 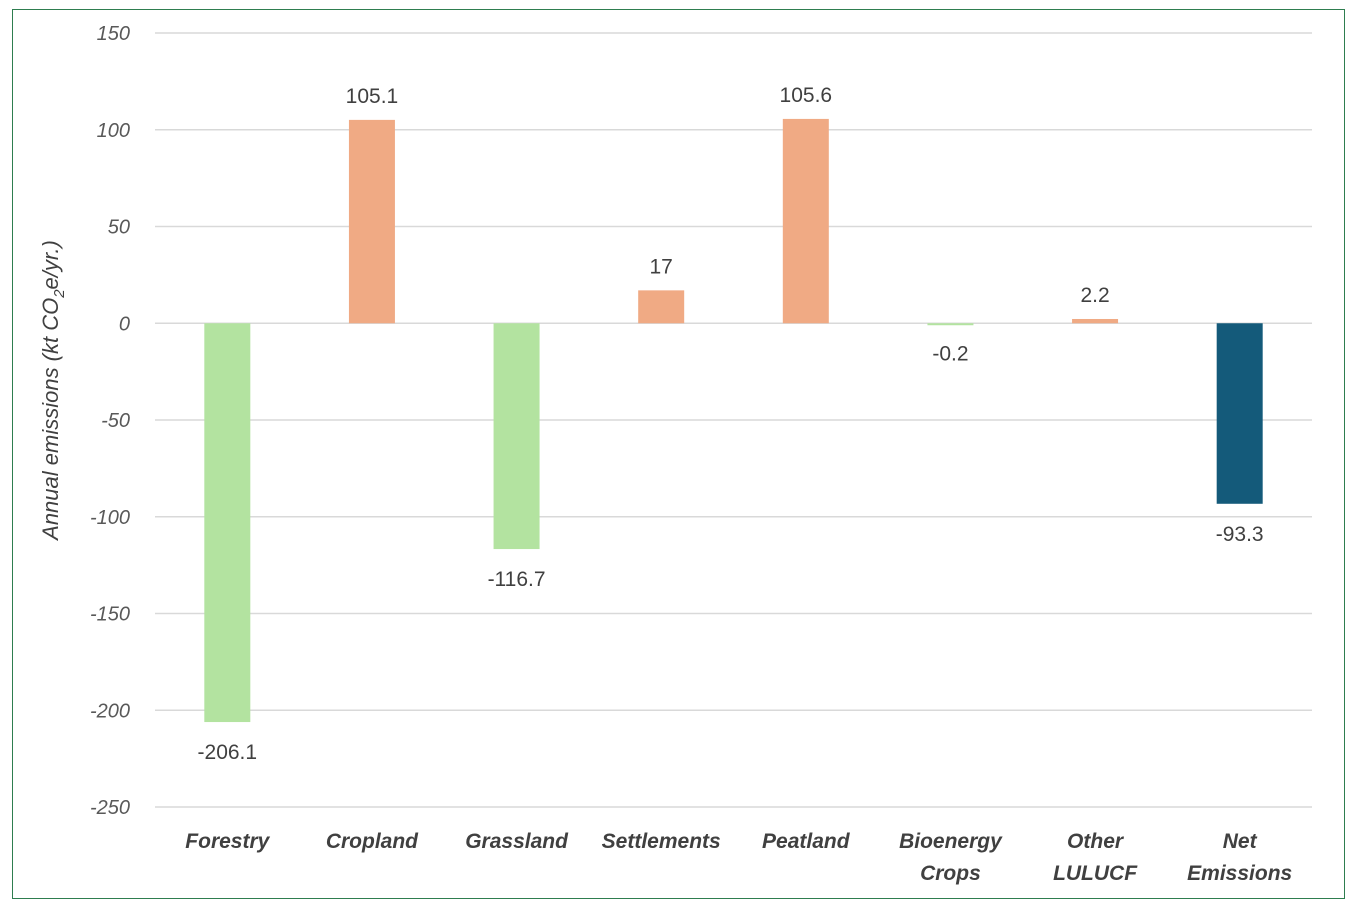 What do you see at coordinates (227, 841) in the screenshot?
I see `category-label: Forestry` at bounding box center [227, 841].